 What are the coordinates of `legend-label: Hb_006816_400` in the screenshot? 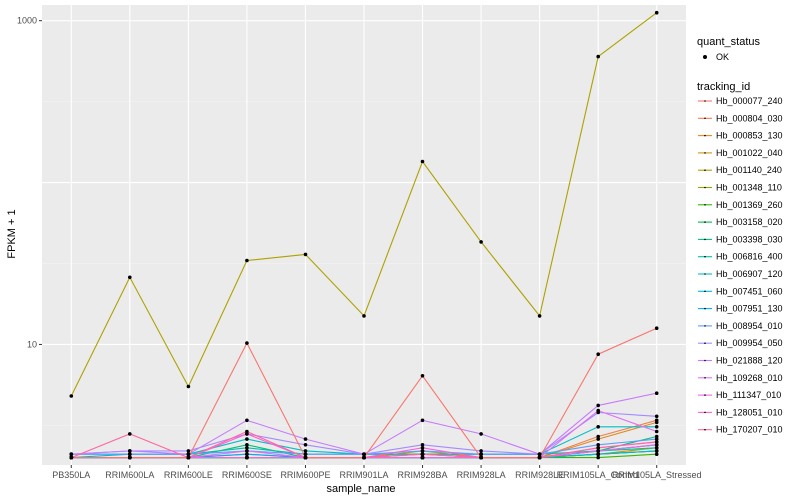 It's located at (749, 257).